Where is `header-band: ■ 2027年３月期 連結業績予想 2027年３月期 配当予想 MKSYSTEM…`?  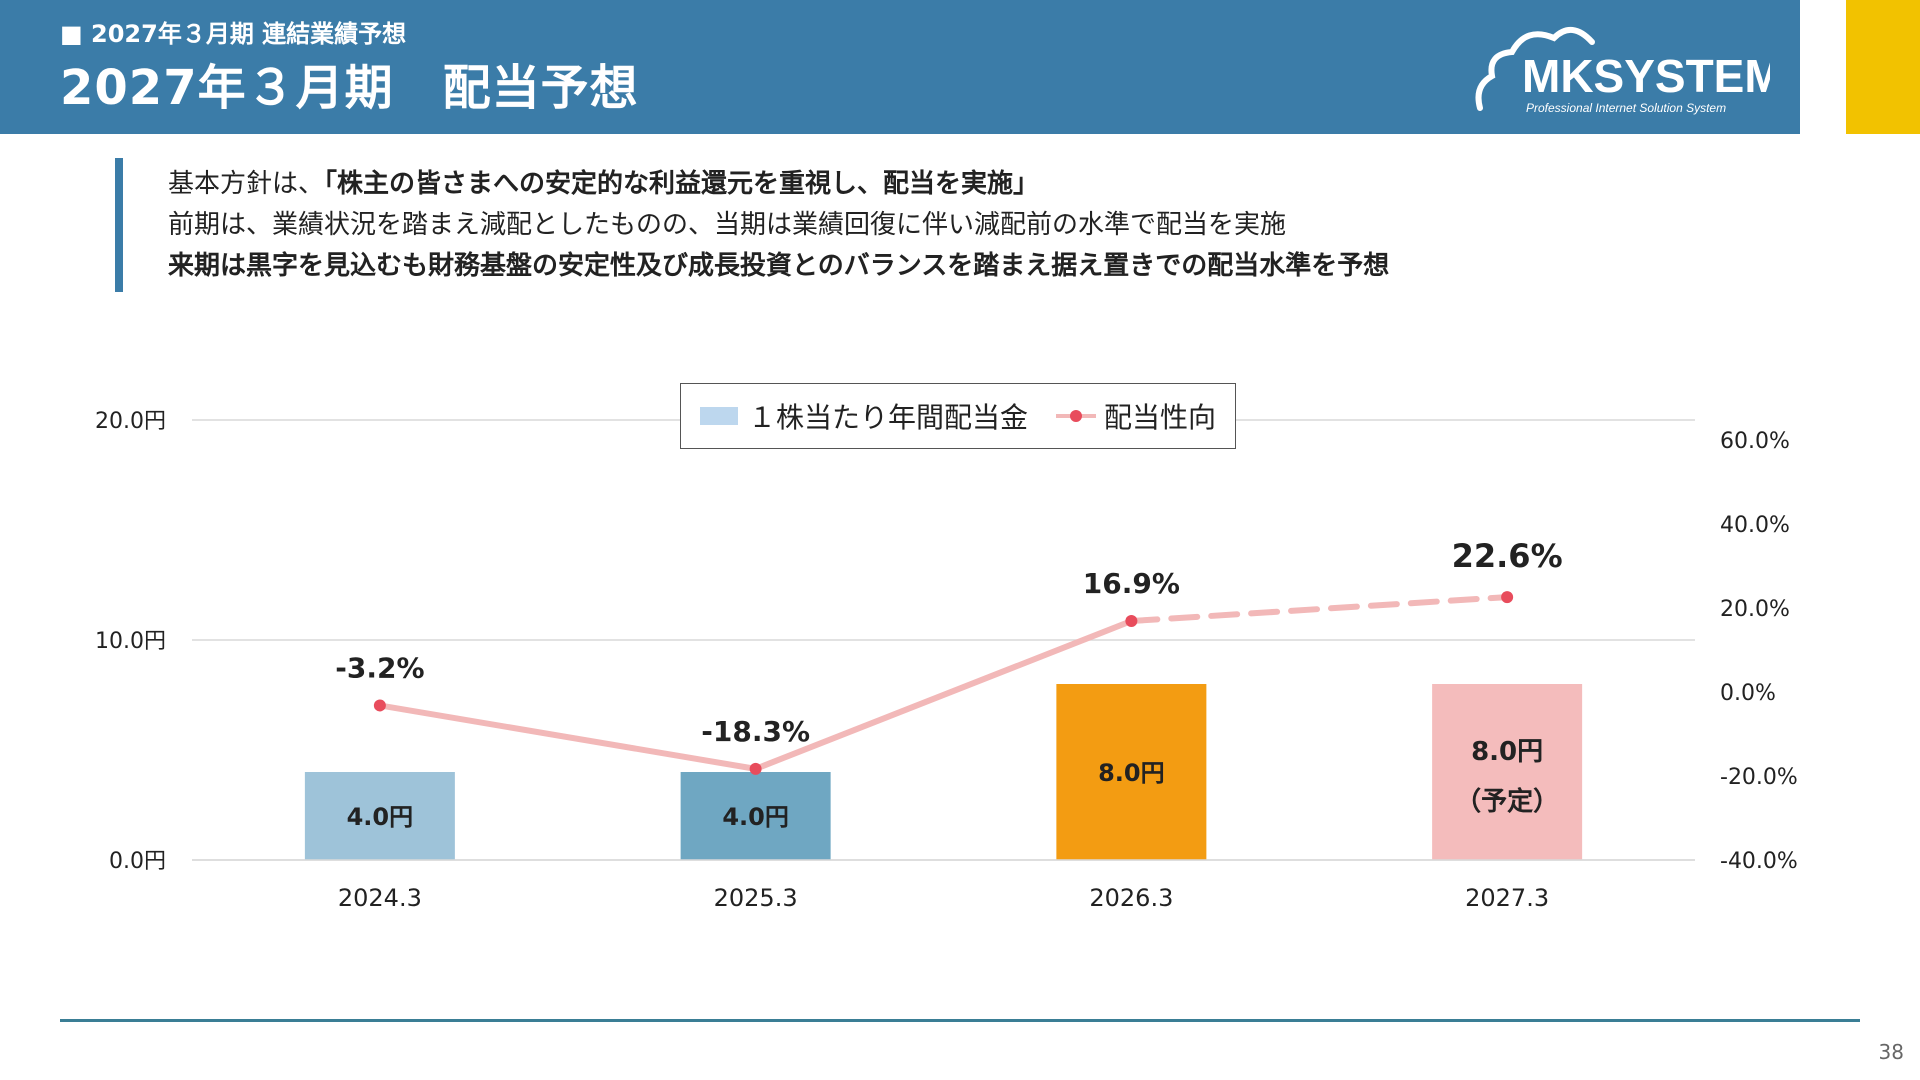 header-band: ■ 2027年３月期 連結業績予想 2027年３月期 配当予想 MKSYSTEM… is located at coordinates (900, 67).